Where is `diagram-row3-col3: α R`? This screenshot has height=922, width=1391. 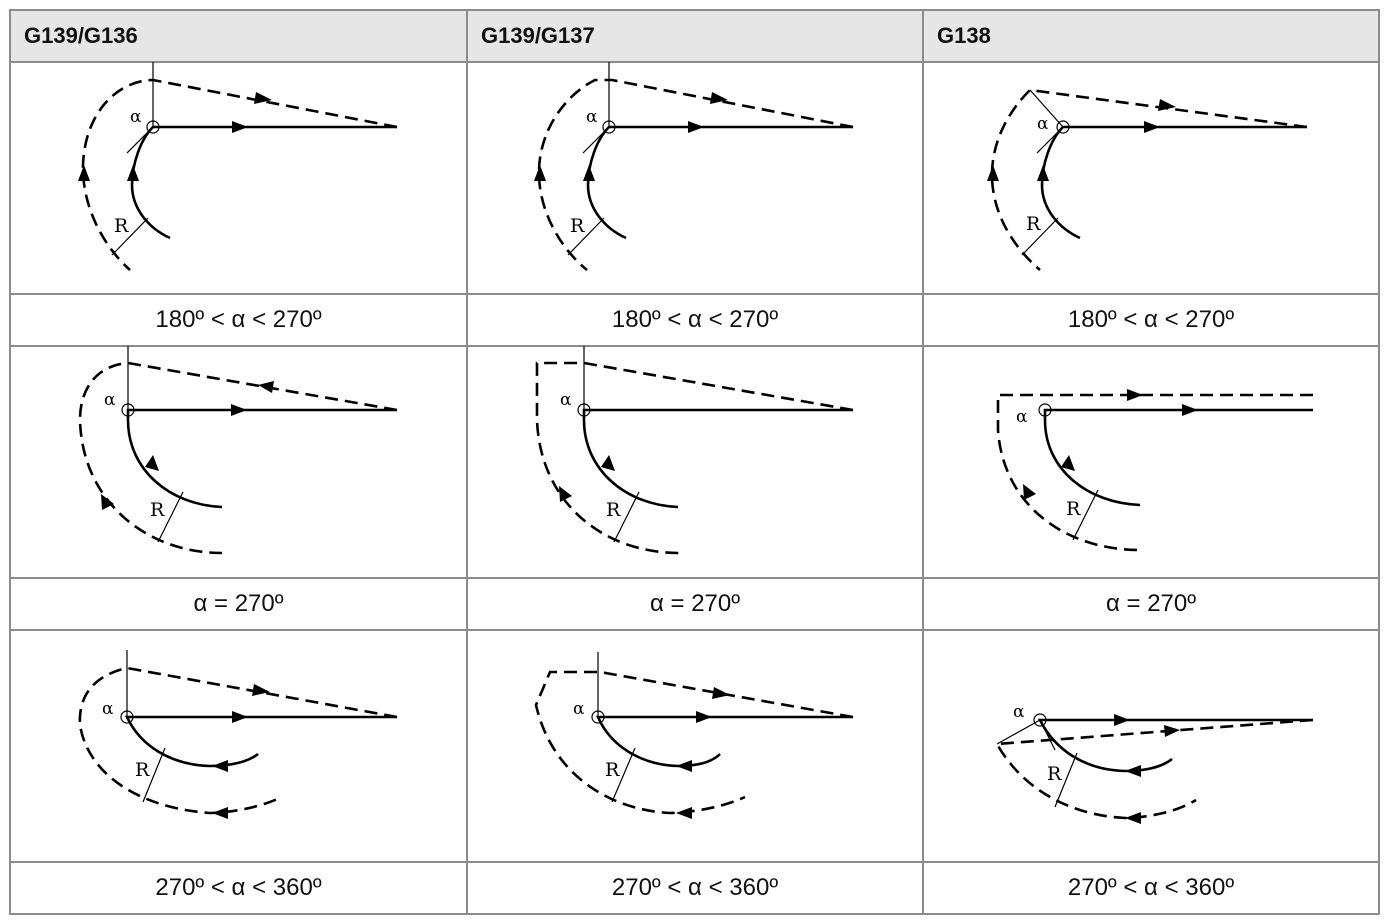
diagram-row3-col3: α R is located at coordinates (1154, 763).